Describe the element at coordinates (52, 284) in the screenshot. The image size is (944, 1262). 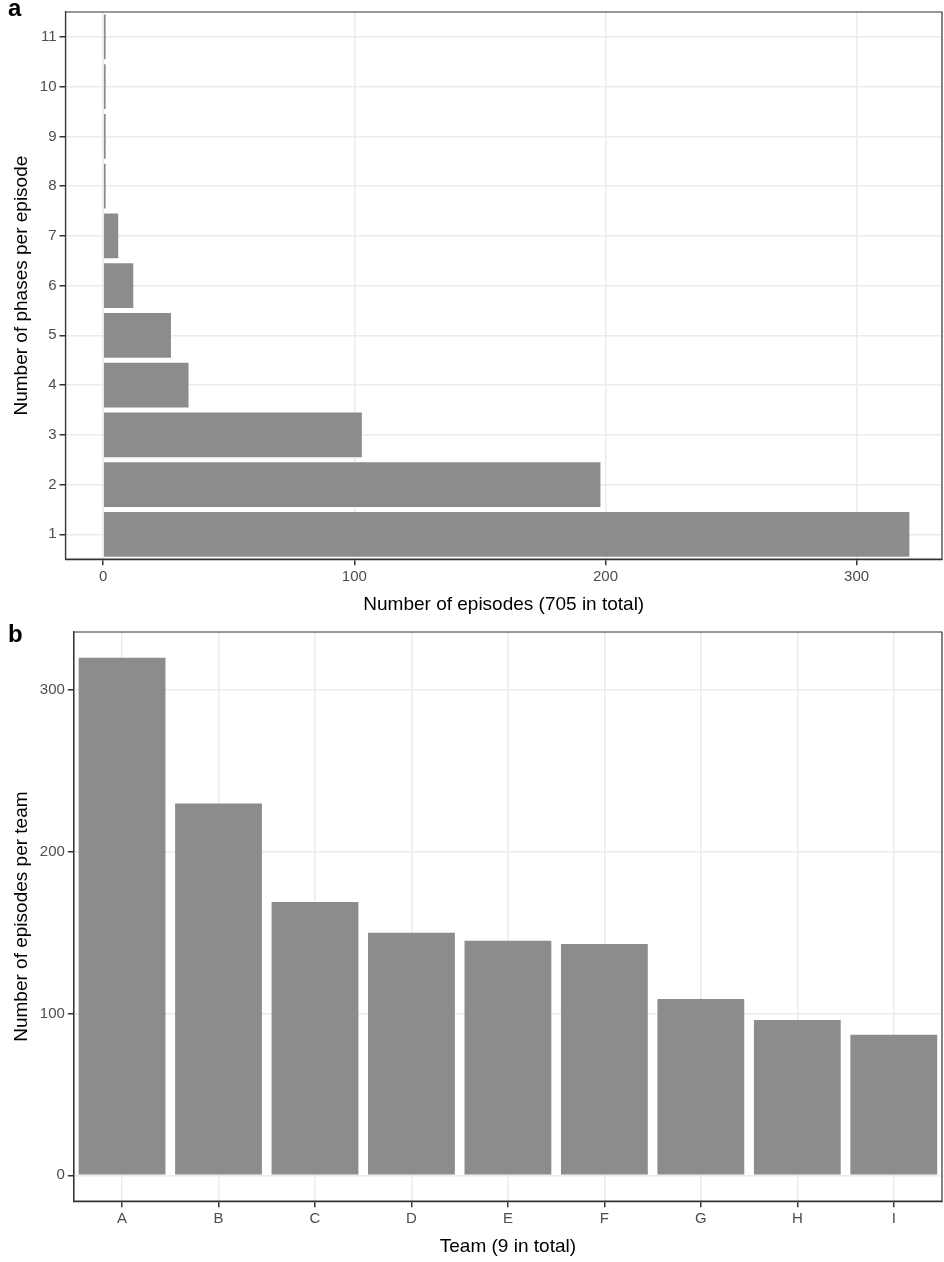
I see `y-tick-label: 6` at that location.